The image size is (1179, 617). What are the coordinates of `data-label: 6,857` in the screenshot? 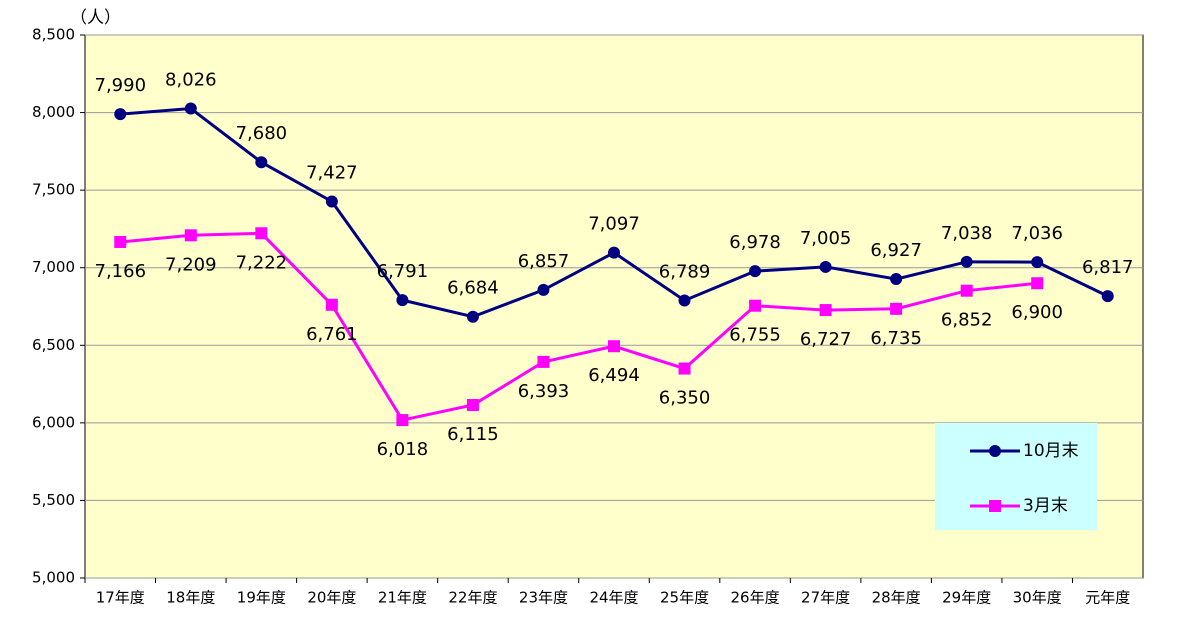 It's located at (544, 261).